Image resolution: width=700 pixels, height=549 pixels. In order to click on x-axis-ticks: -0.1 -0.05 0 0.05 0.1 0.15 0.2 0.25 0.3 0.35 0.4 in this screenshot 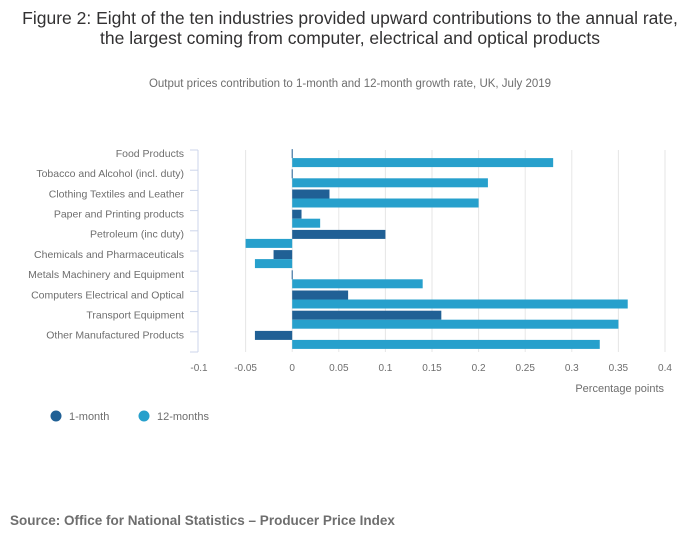, I will do `click(431, 368)`.